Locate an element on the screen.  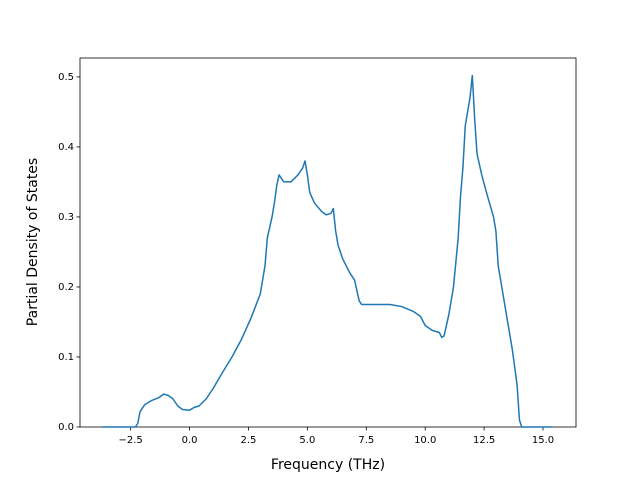
y-tick-label: 0.2 is located at coordinates (66, 287).